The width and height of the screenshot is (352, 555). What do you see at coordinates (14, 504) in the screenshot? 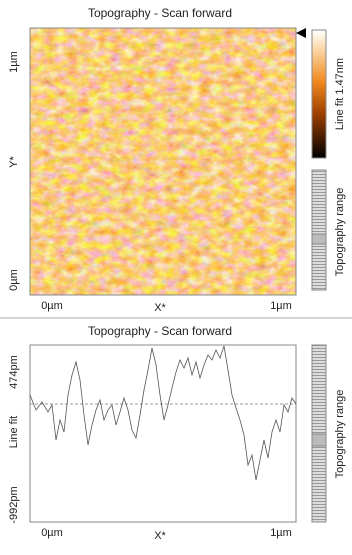
I see `y-bottom-label: -992pm` at bounding box center [14, 504].